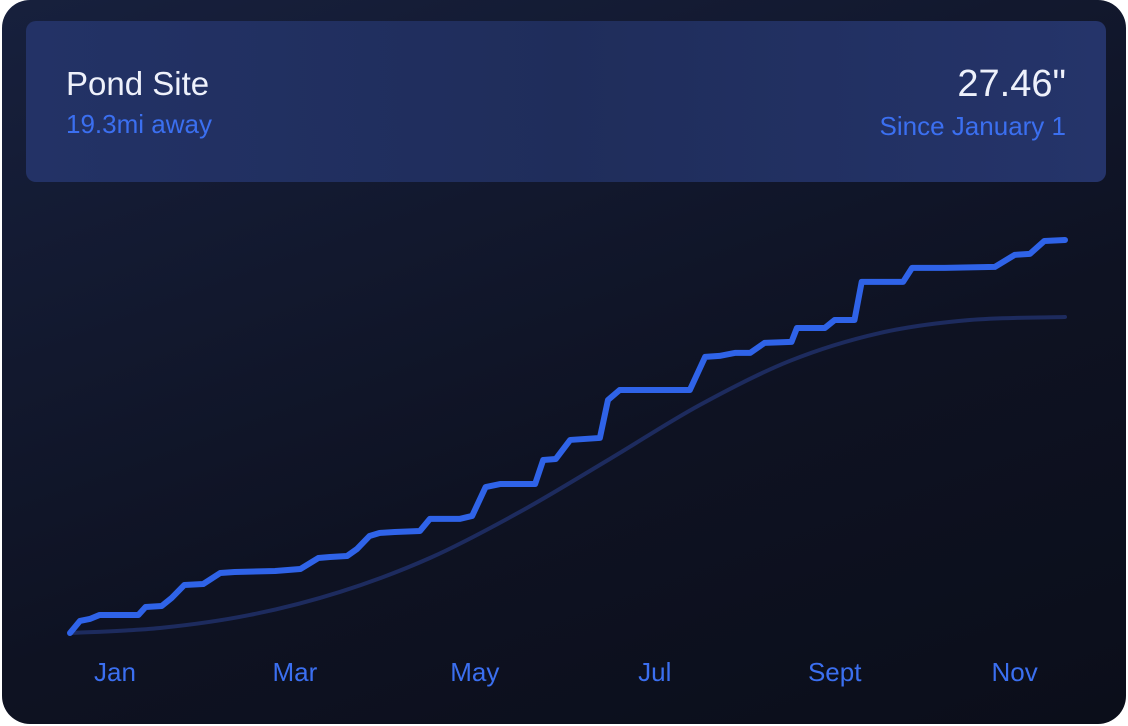 This screenshot has height=726, width=1128. I want to click on site-name: Pond Site, so click(138, 83).